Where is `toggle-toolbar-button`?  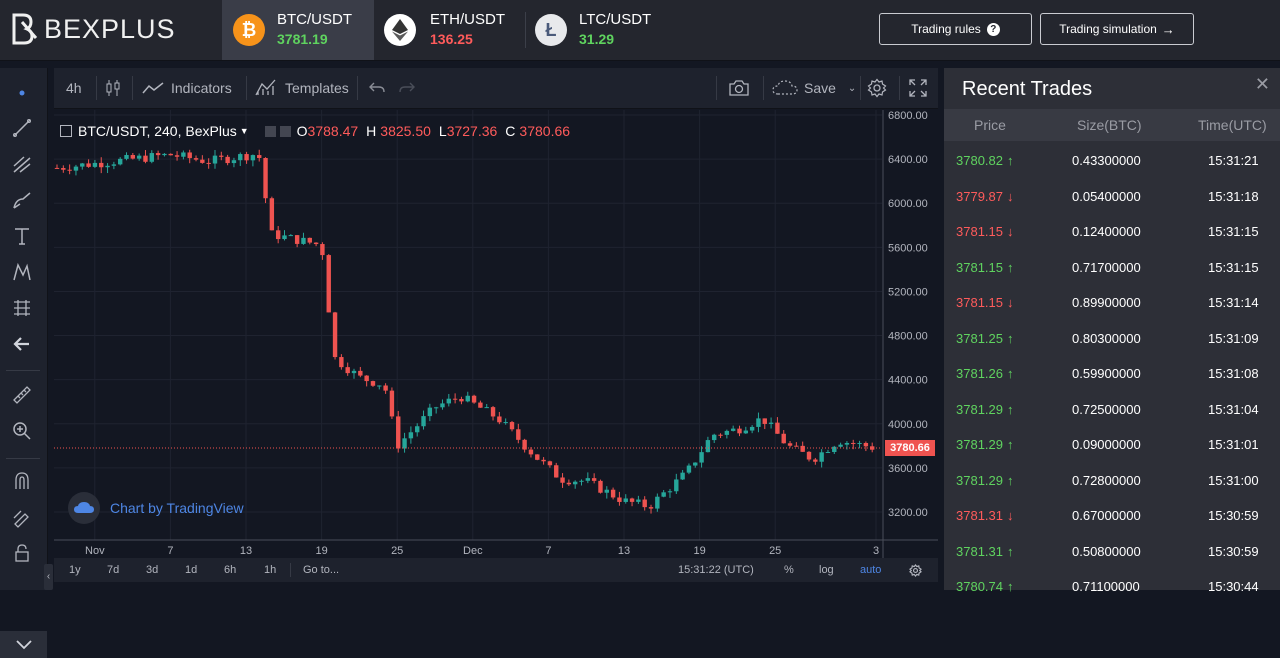 toggle-toolbar-button is located at coordinates (23, 644).